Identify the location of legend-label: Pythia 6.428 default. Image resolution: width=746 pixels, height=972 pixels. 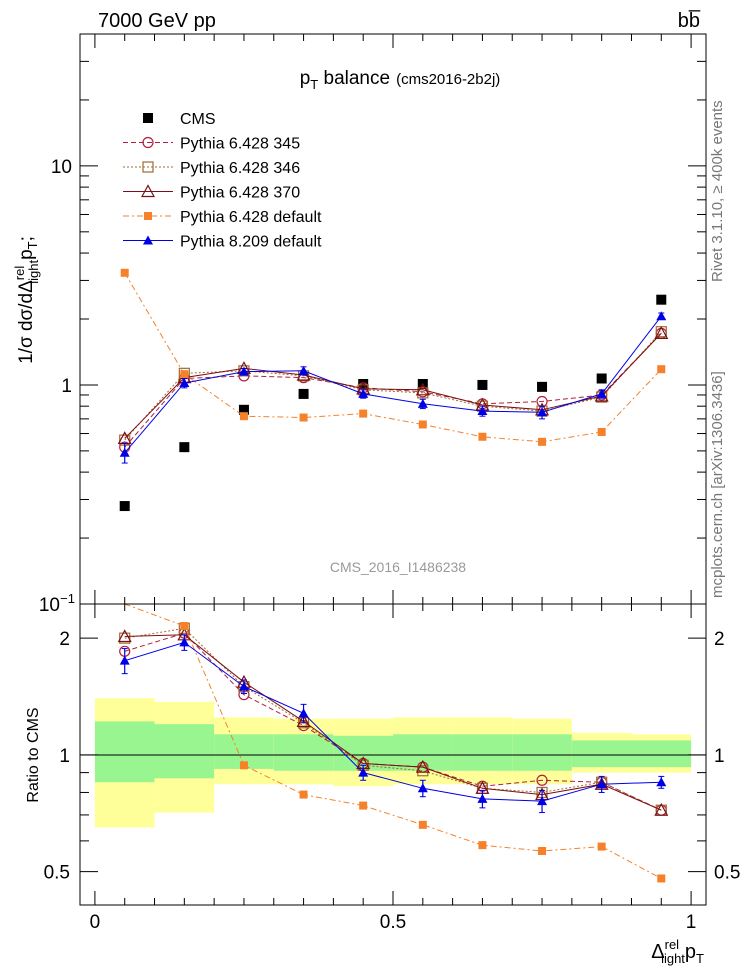
(251, 217).